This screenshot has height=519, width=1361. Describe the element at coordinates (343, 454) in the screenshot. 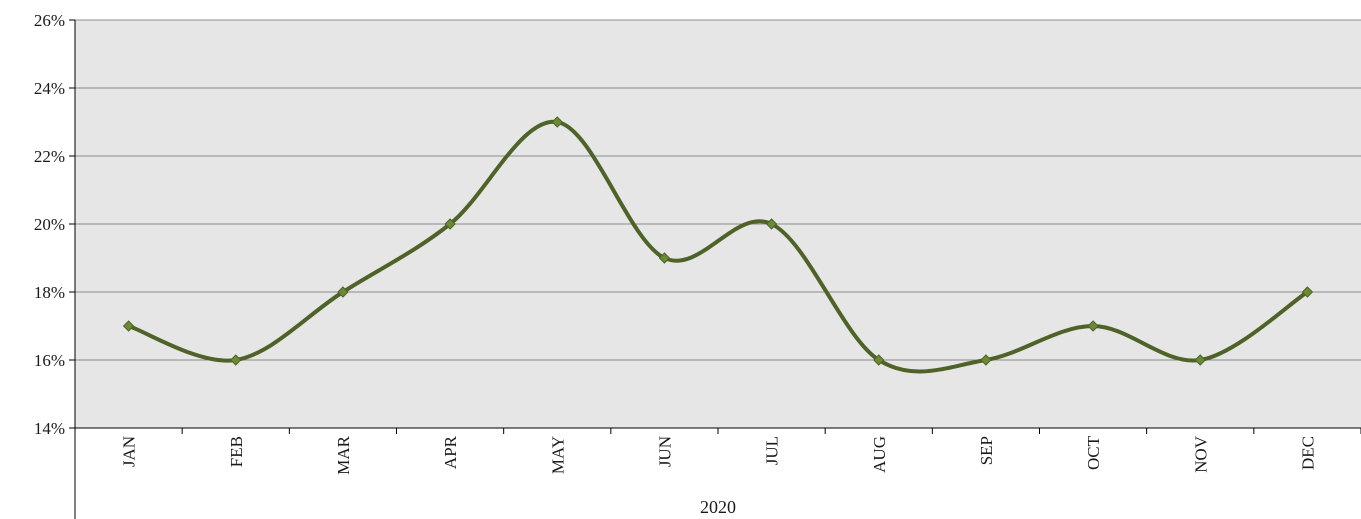

I see `x-tick-label: MAR` at that location.